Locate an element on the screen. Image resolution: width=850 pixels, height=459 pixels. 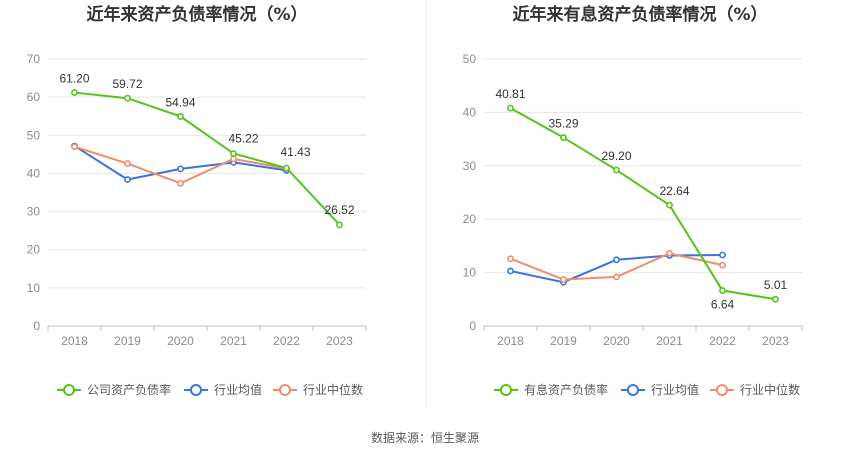
y-tick-label: 60 is located at coordinates (34, 97).